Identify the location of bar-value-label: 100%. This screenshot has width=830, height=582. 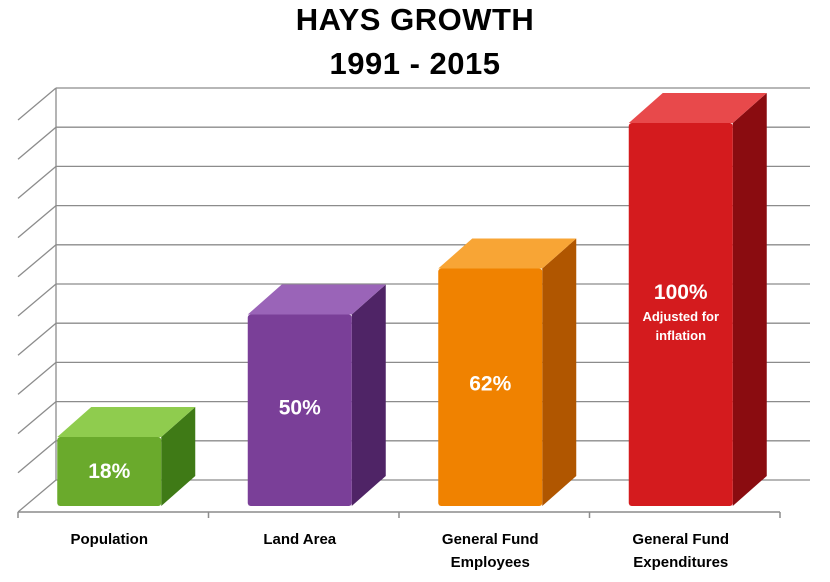
(681, 292).